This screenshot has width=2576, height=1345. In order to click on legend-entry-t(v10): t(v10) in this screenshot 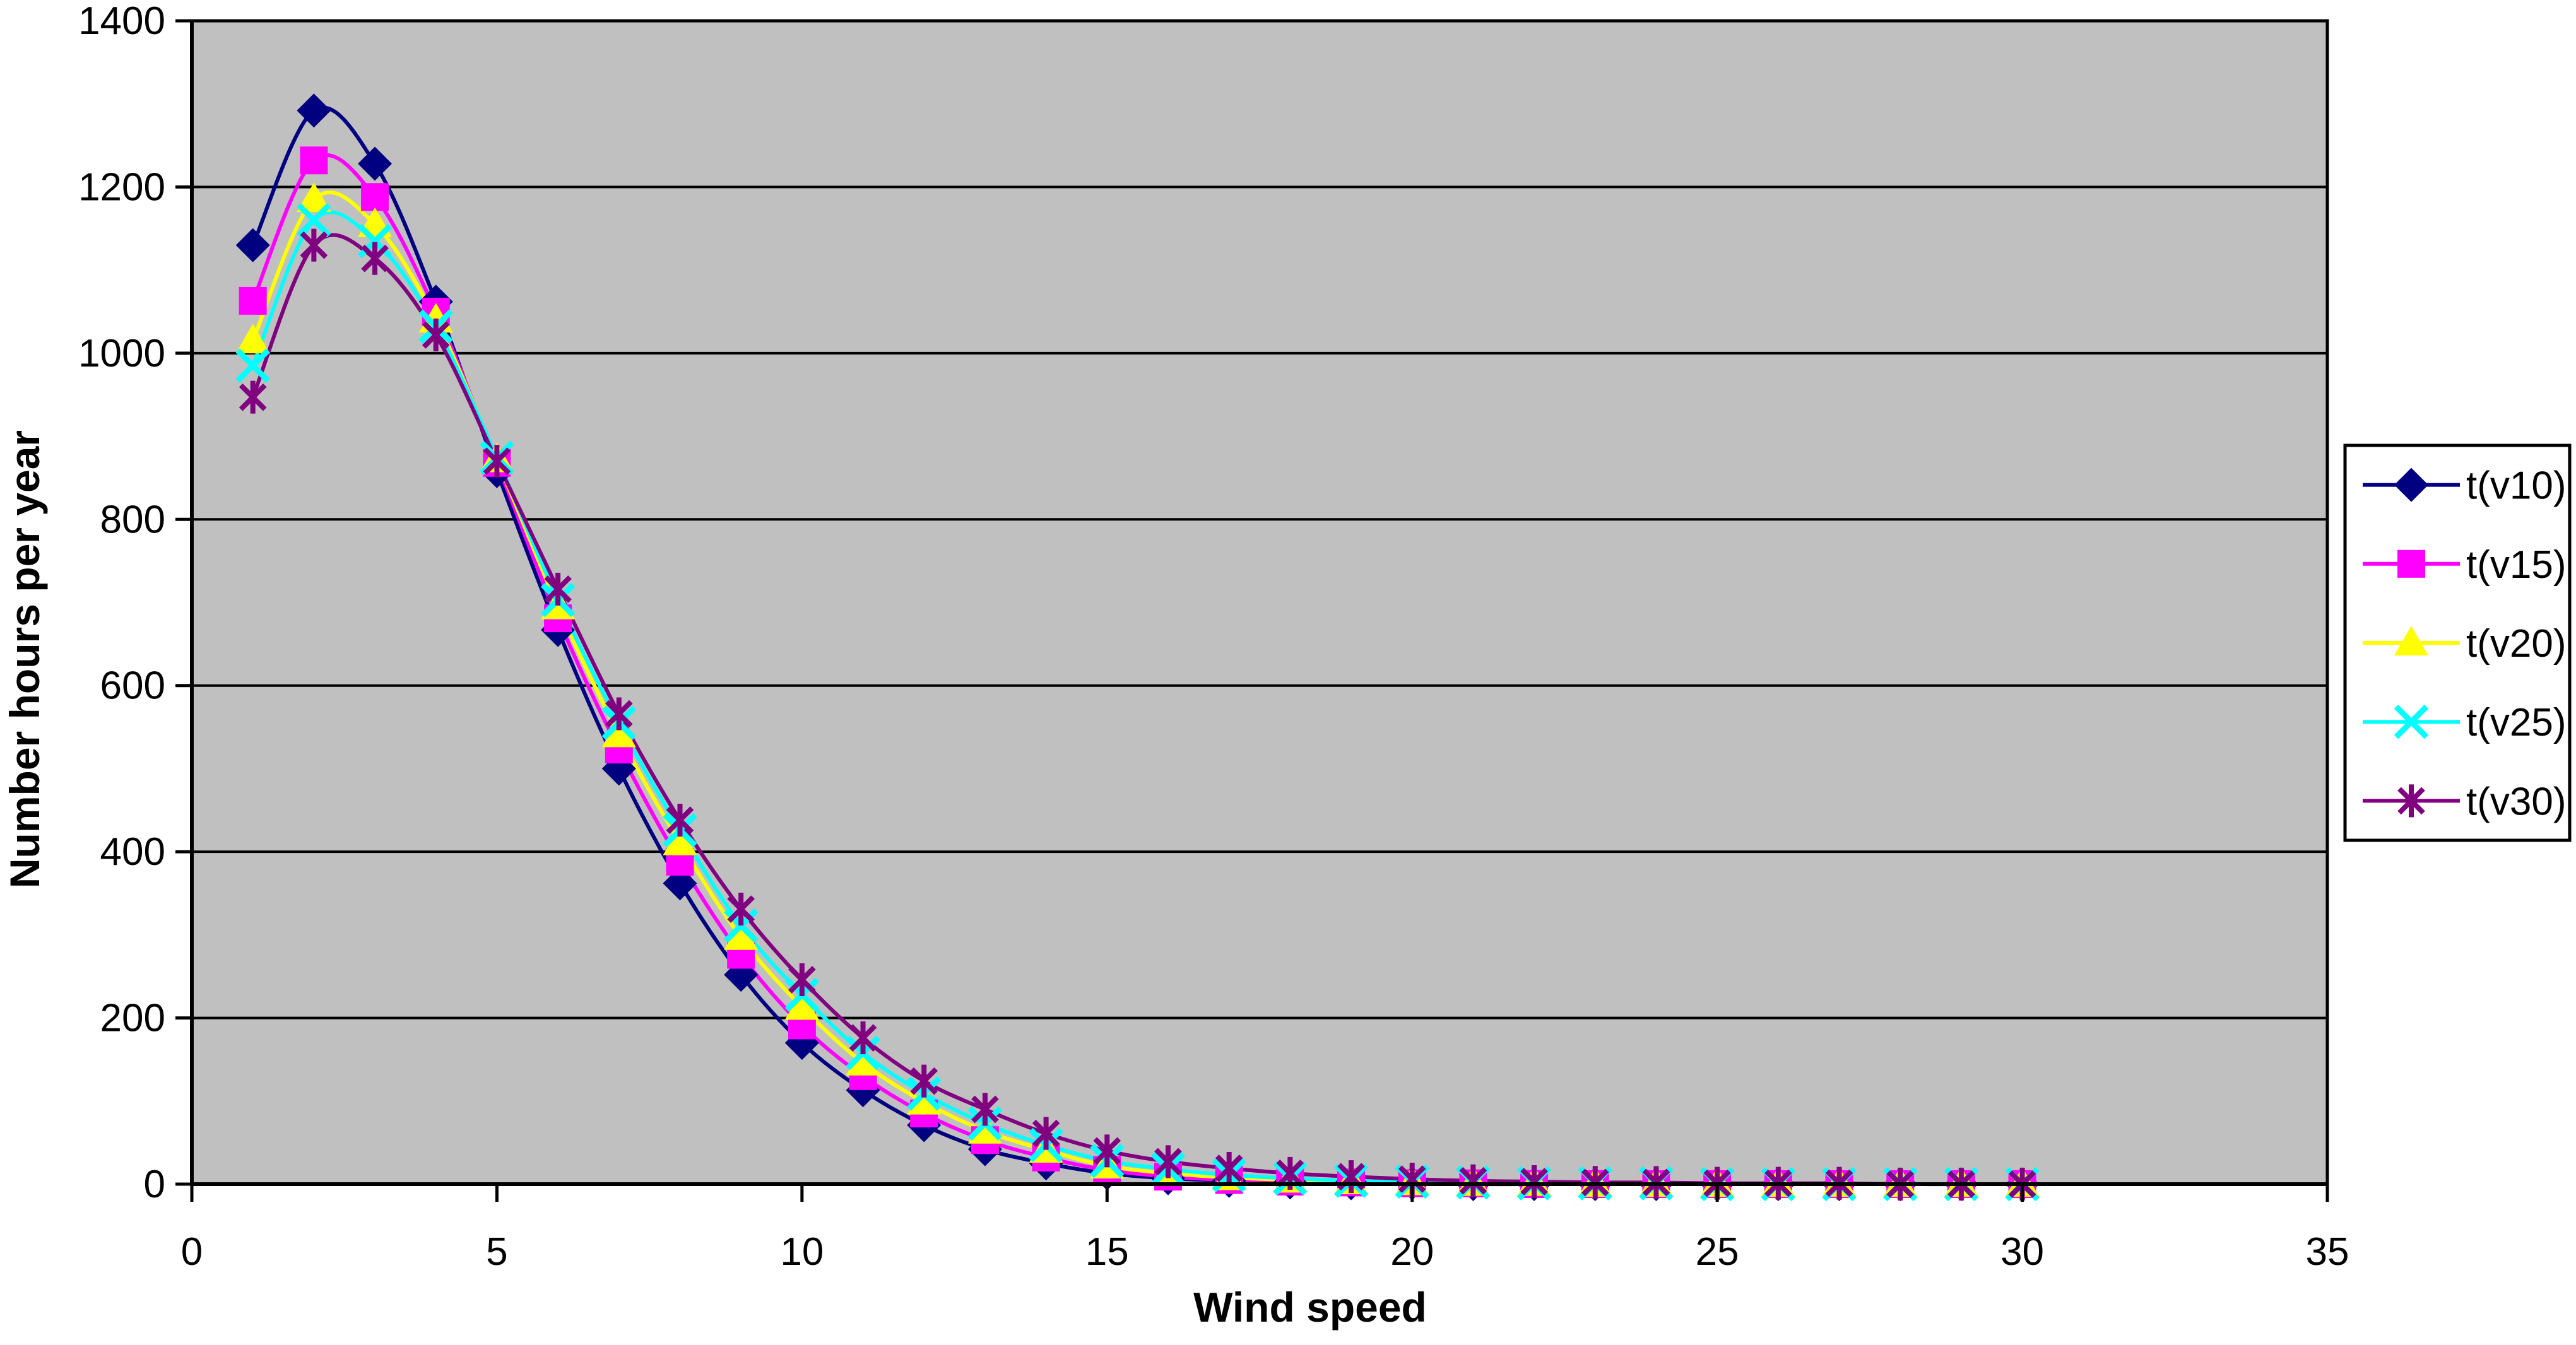, I will do `click(2464, 486)`.